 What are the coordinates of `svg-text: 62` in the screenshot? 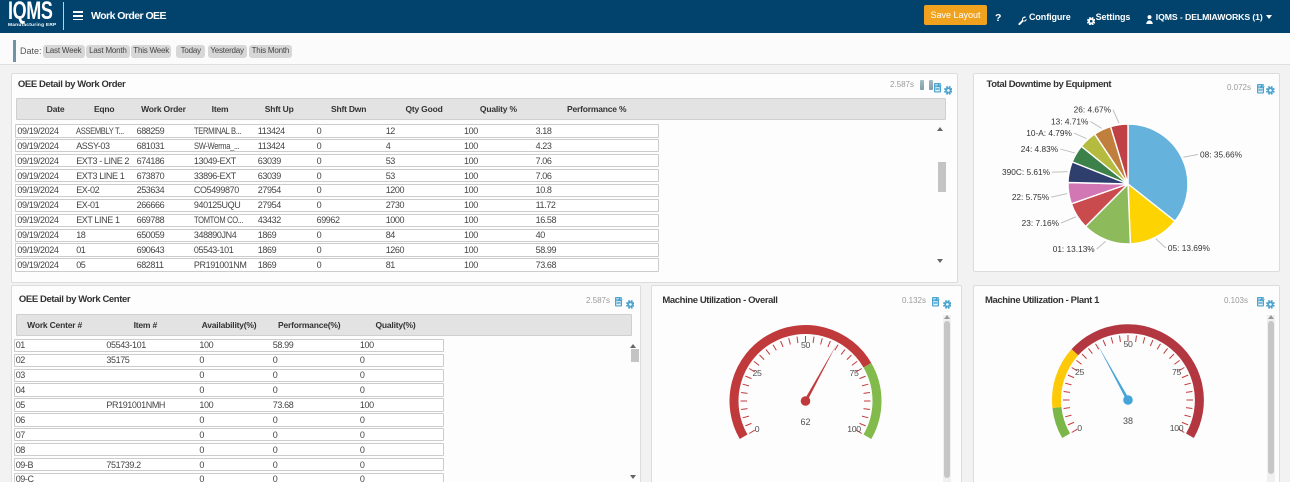 It's located at (805, 422).